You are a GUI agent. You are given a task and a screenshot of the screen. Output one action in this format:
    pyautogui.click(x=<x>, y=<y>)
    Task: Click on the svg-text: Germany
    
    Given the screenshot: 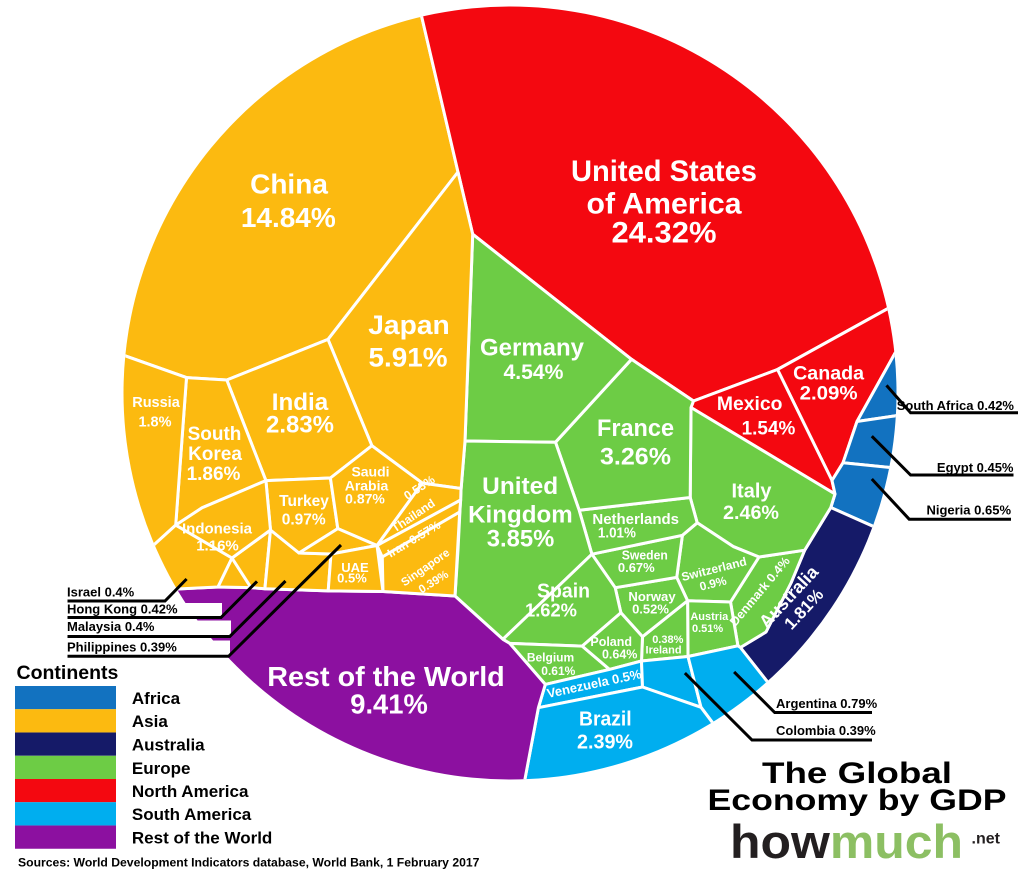 What is the action you would take?
    pyautogui.click(x=532, y=348)
    